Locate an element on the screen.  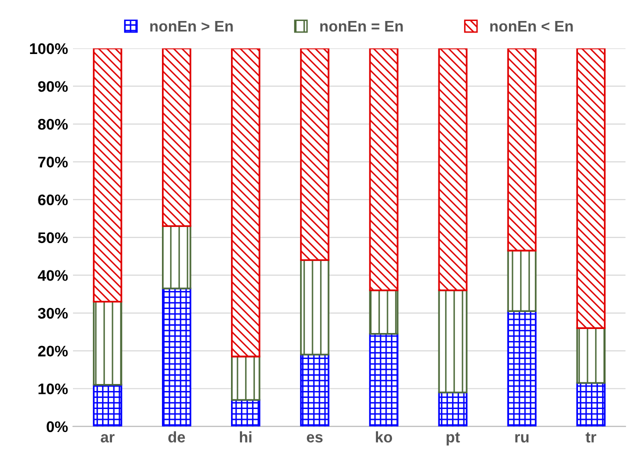
legend-label: nonEn = En is located at coordinates (361, 26).